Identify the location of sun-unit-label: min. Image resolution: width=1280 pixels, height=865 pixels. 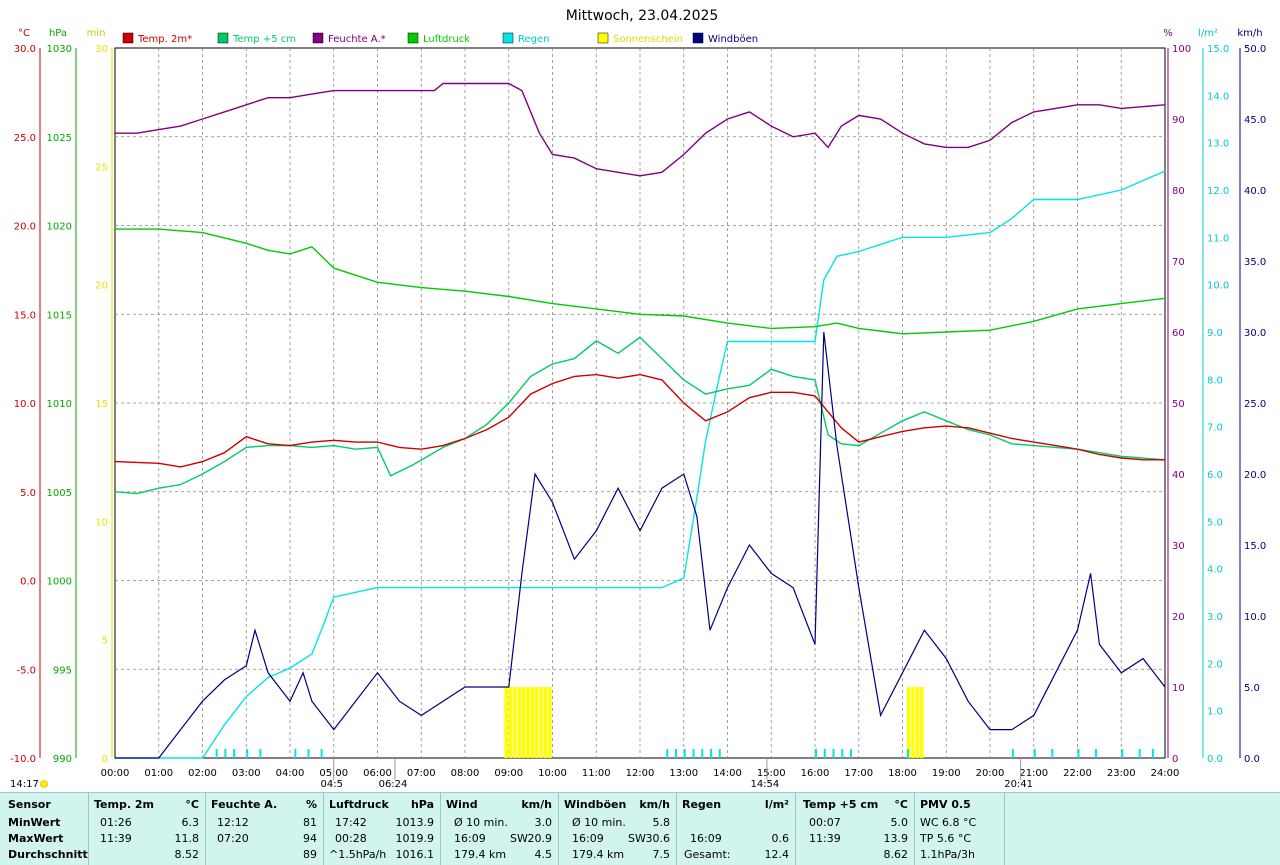
(96, 33).